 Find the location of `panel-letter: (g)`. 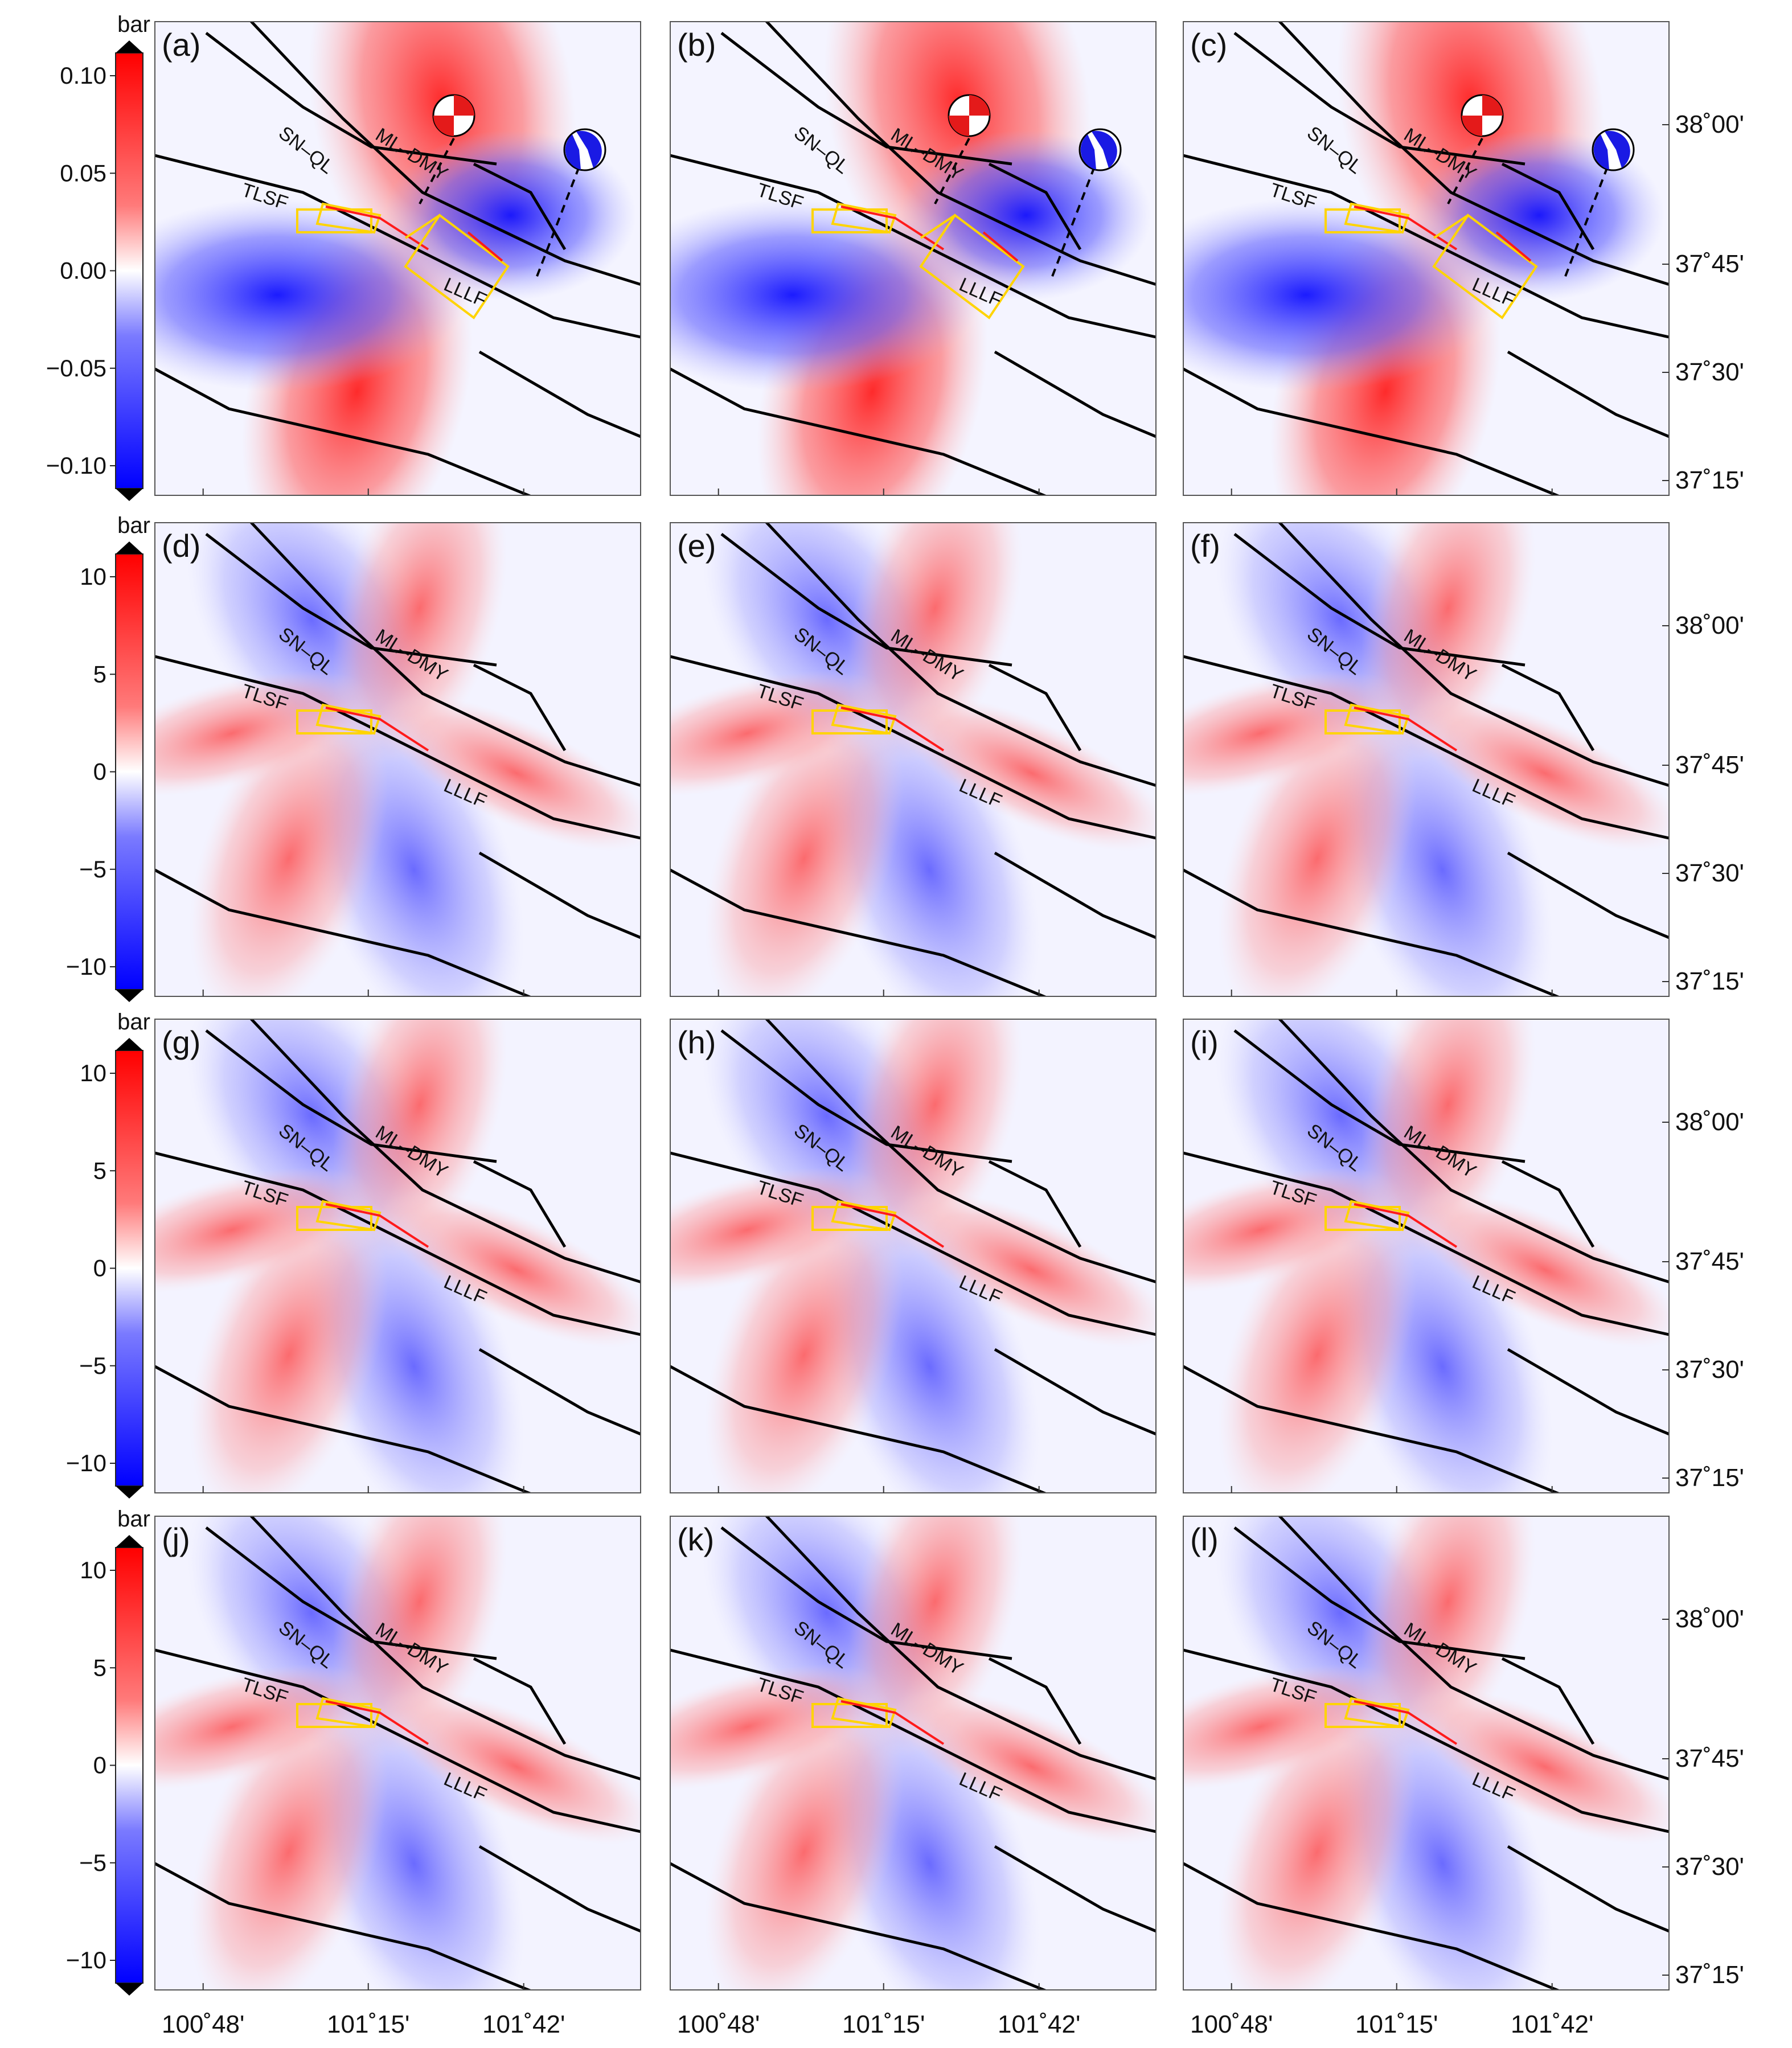

panel-letter: (g) is located at coordinates (181, 1042).